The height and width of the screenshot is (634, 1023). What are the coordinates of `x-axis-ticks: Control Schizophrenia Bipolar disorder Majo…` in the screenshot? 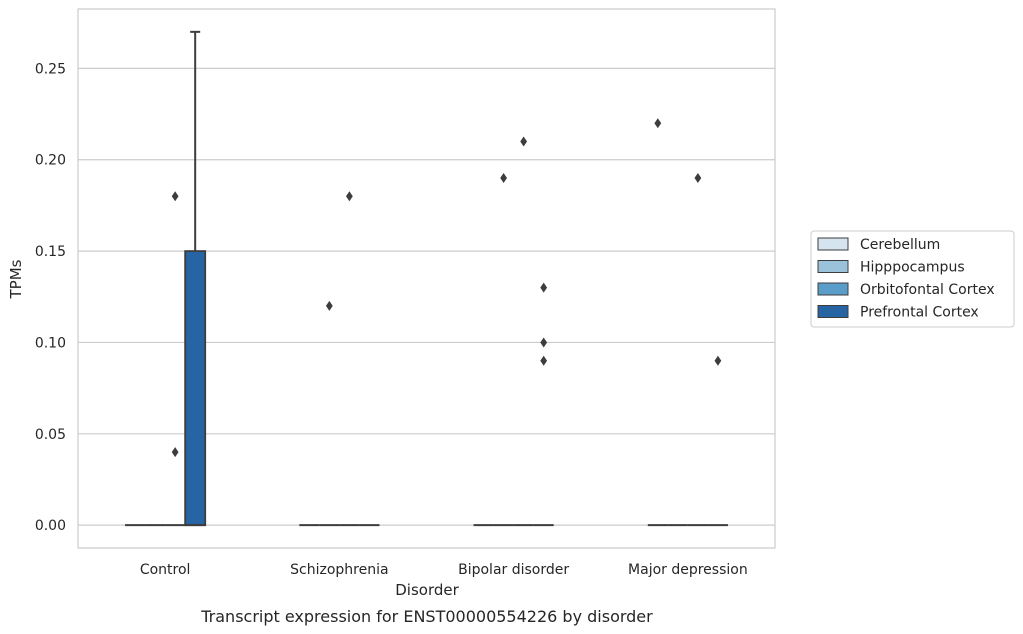 It's located at (444, 570).